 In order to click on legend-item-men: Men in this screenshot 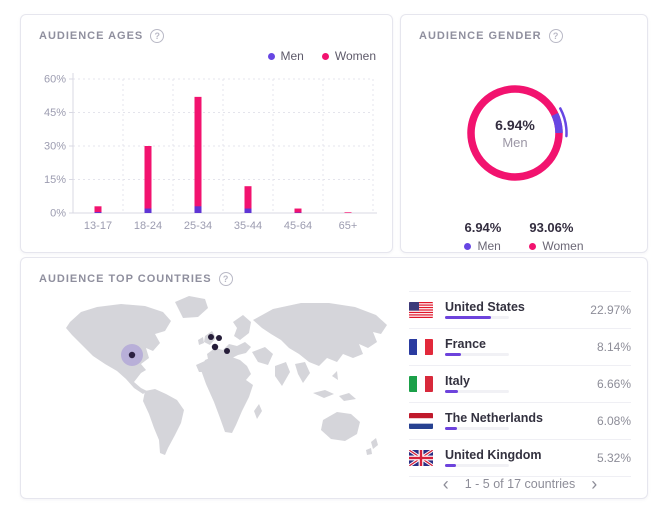, I will do `click(285, 56)`.